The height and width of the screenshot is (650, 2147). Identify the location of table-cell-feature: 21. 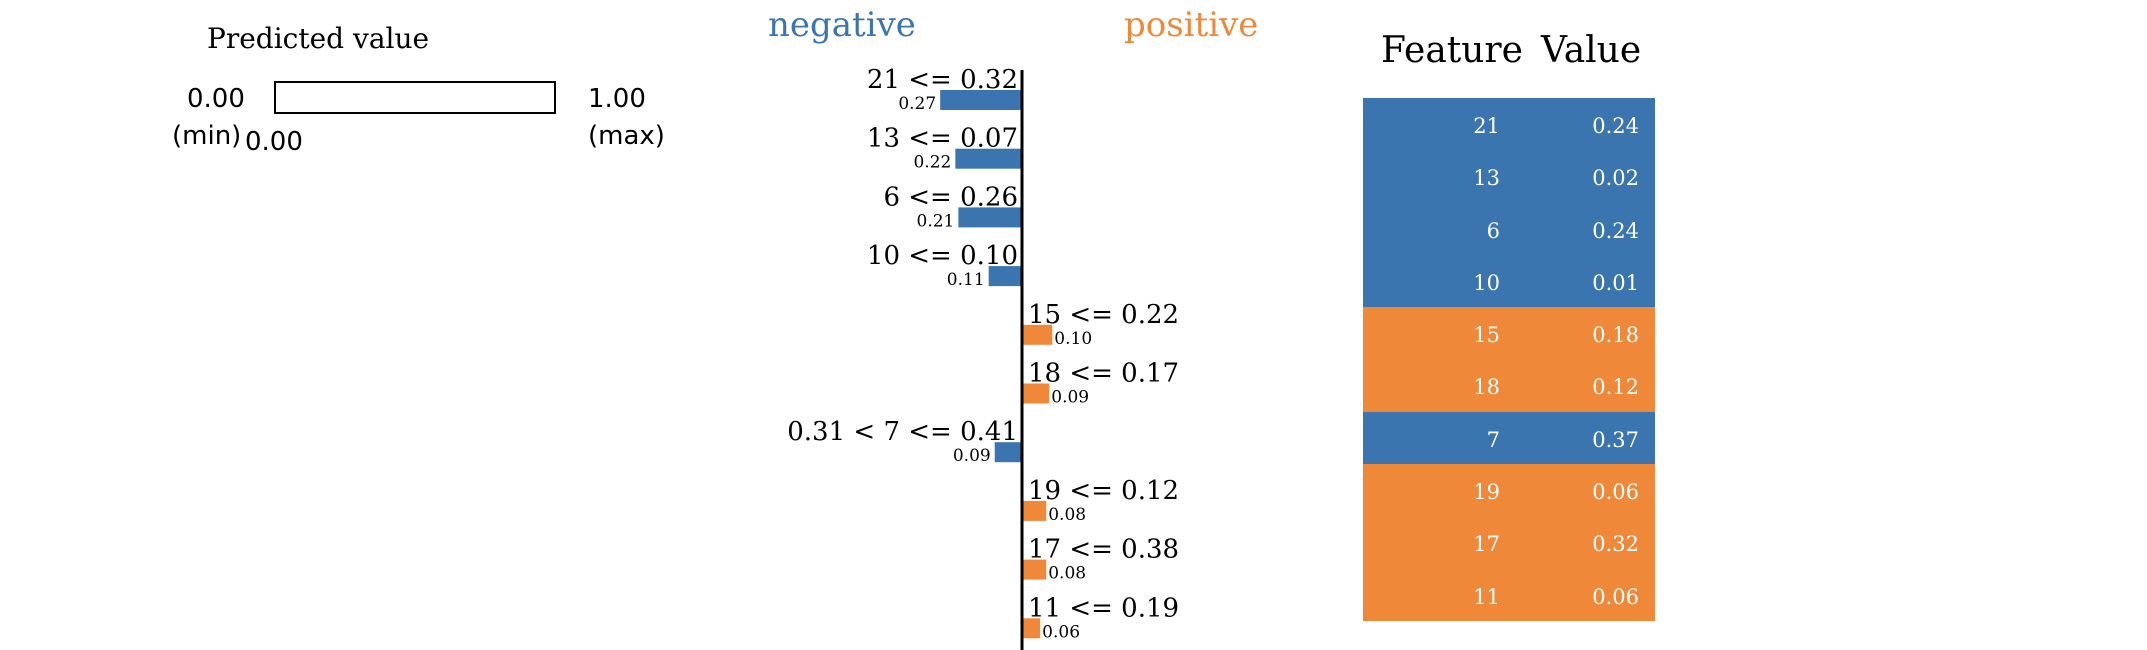
(1486, 126).